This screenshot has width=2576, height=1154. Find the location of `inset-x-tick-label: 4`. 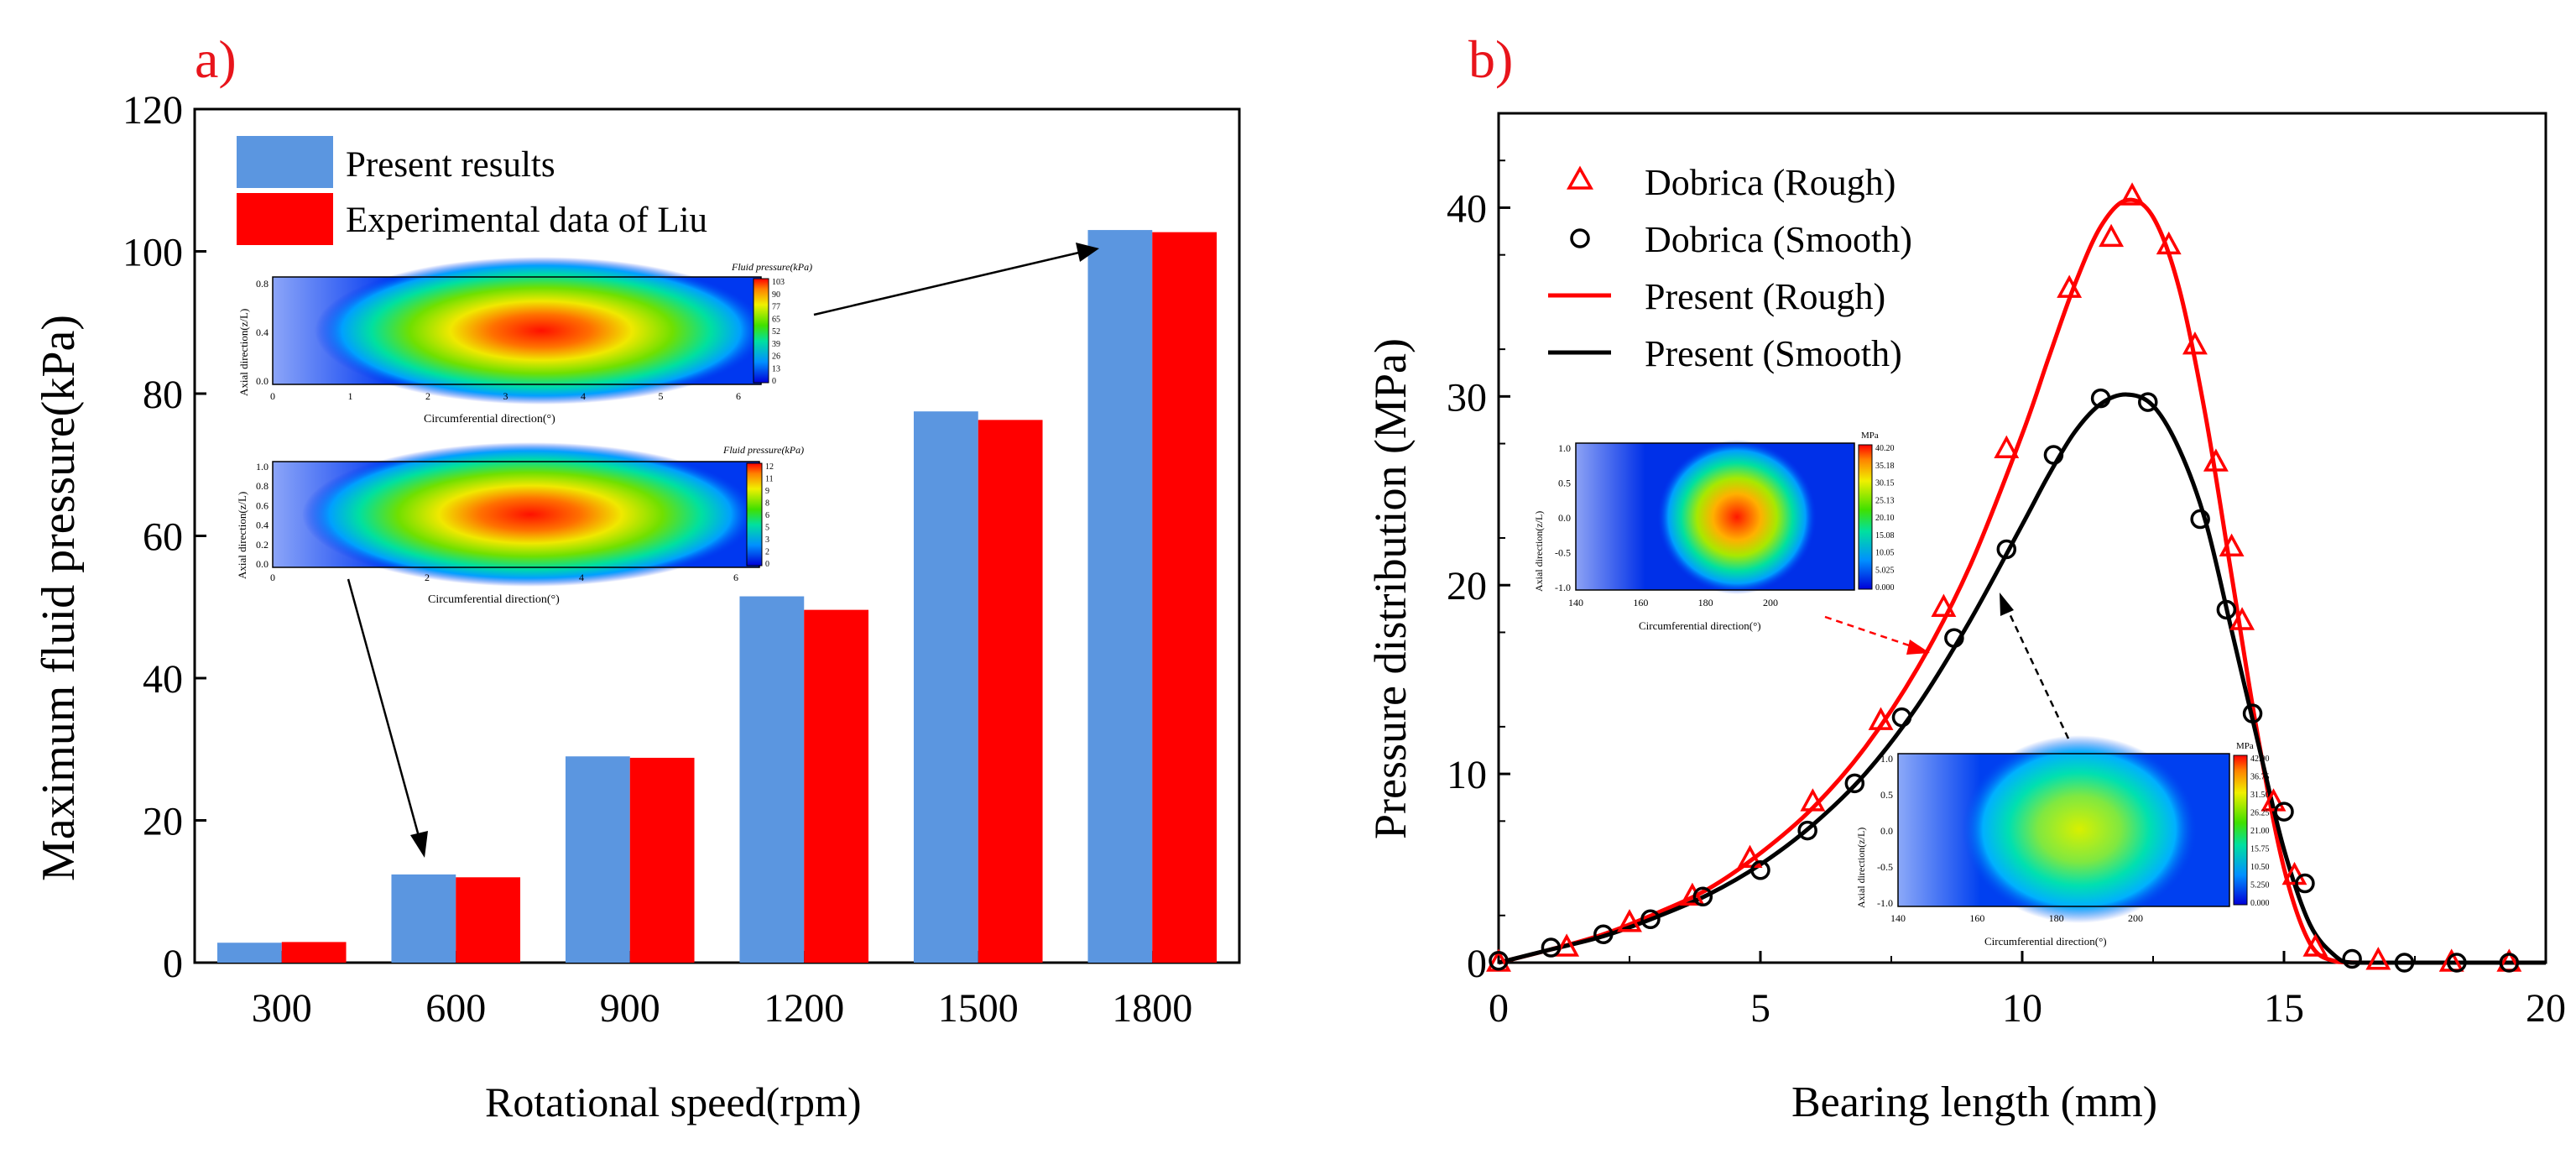

inset-x-tick-label: 4 is located at coordinates (581, 577).